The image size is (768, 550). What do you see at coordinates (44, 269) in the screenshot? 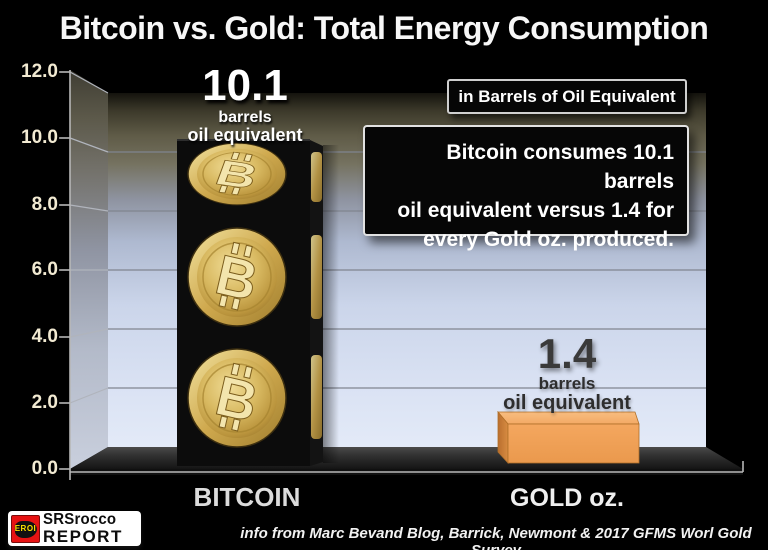
I see `ytick-6: 6.0` at bounding box center [44, 269].